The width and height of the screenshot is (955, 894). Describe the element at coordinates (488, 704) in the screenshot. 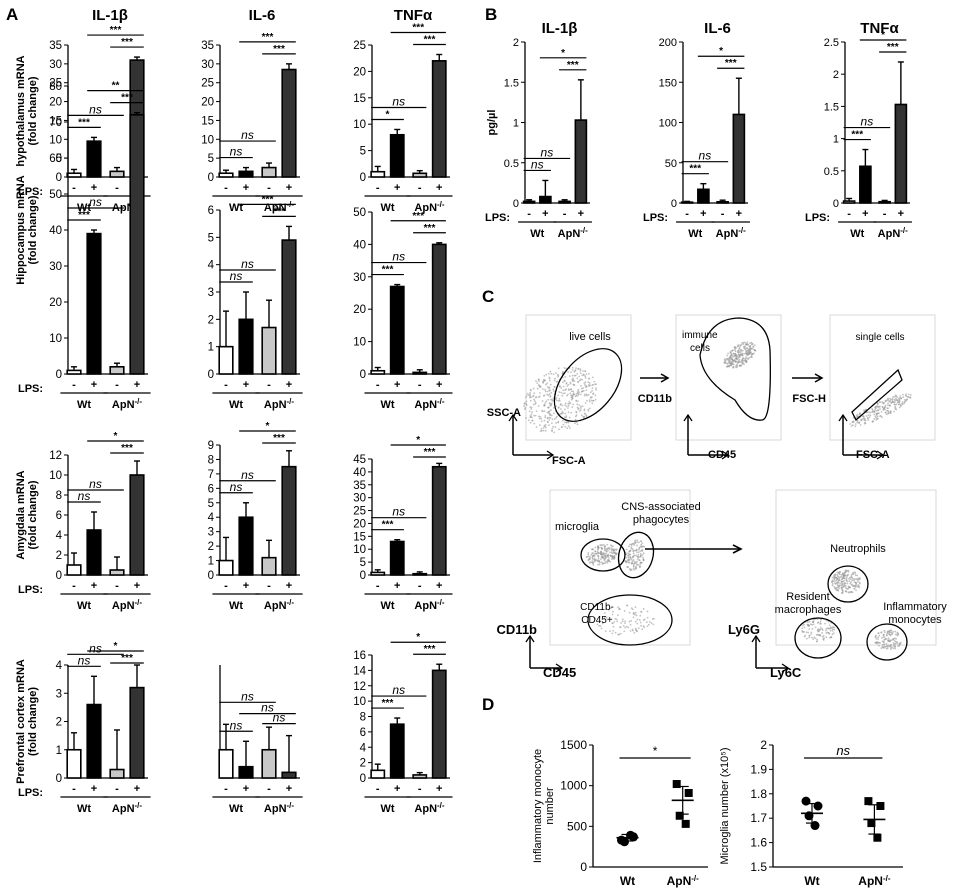

I see `panel-letter-d: D` at that location.